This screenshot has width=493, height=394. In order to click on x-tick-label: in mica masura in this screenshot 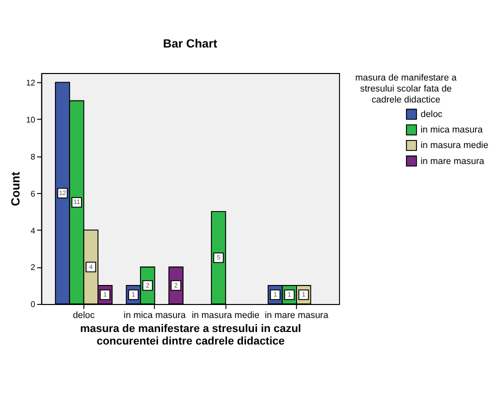, I will do `click(155, 315)`.